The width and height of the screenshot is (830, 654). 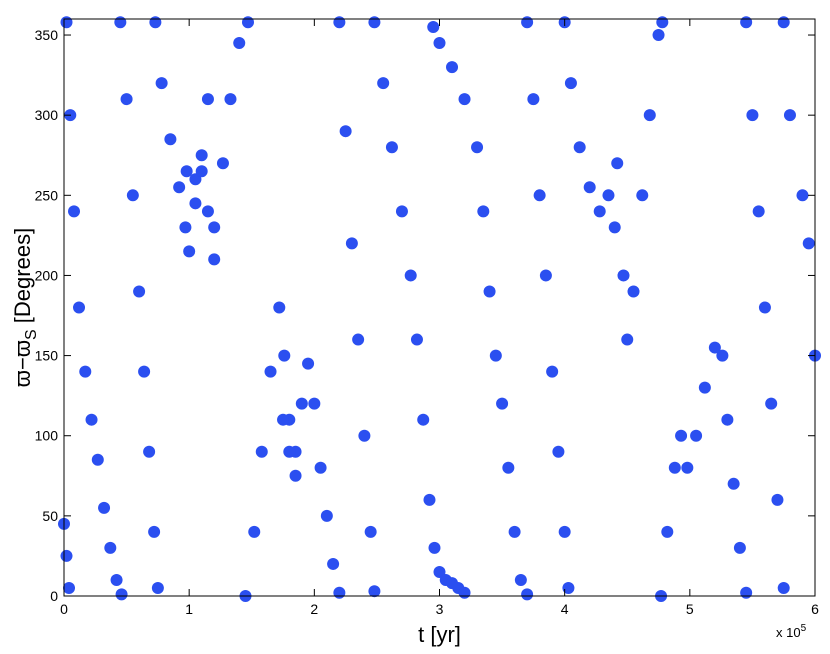 What do you see at coordinates (64, 609) in the screenshot?
I see `x-tick-label: 0` at bounding box center [64, 609].